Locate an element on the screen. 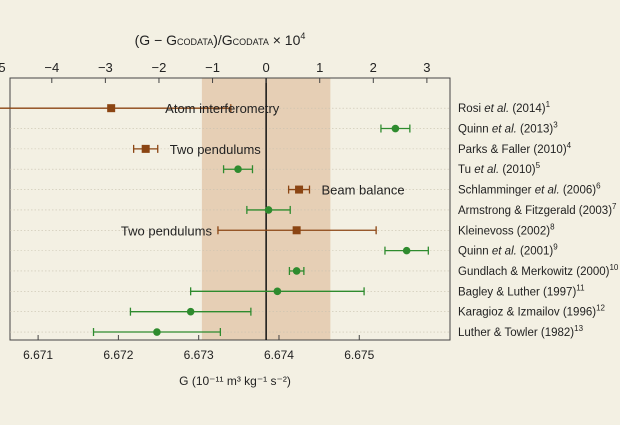 This screenshot has height=425, width=620. measurement-label: Tu et al. (2010)5 is located at coordinates (499, 168).